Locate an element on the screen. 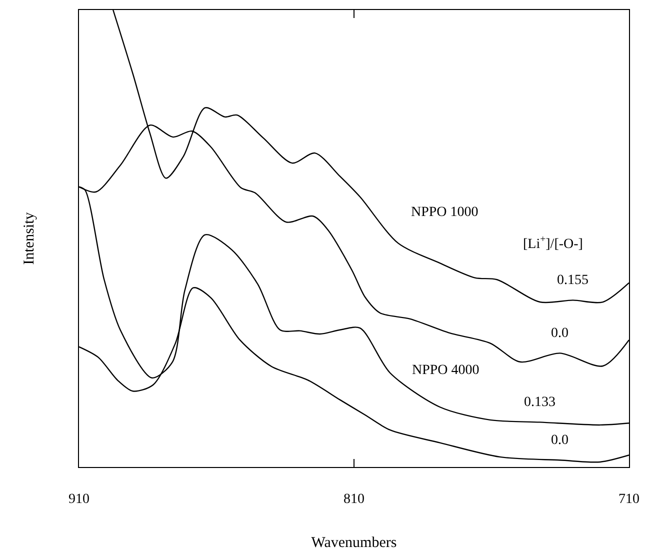 This screenshot has height=553, width=645. x-tick-label: 910 is located at coordinates (79, 499).